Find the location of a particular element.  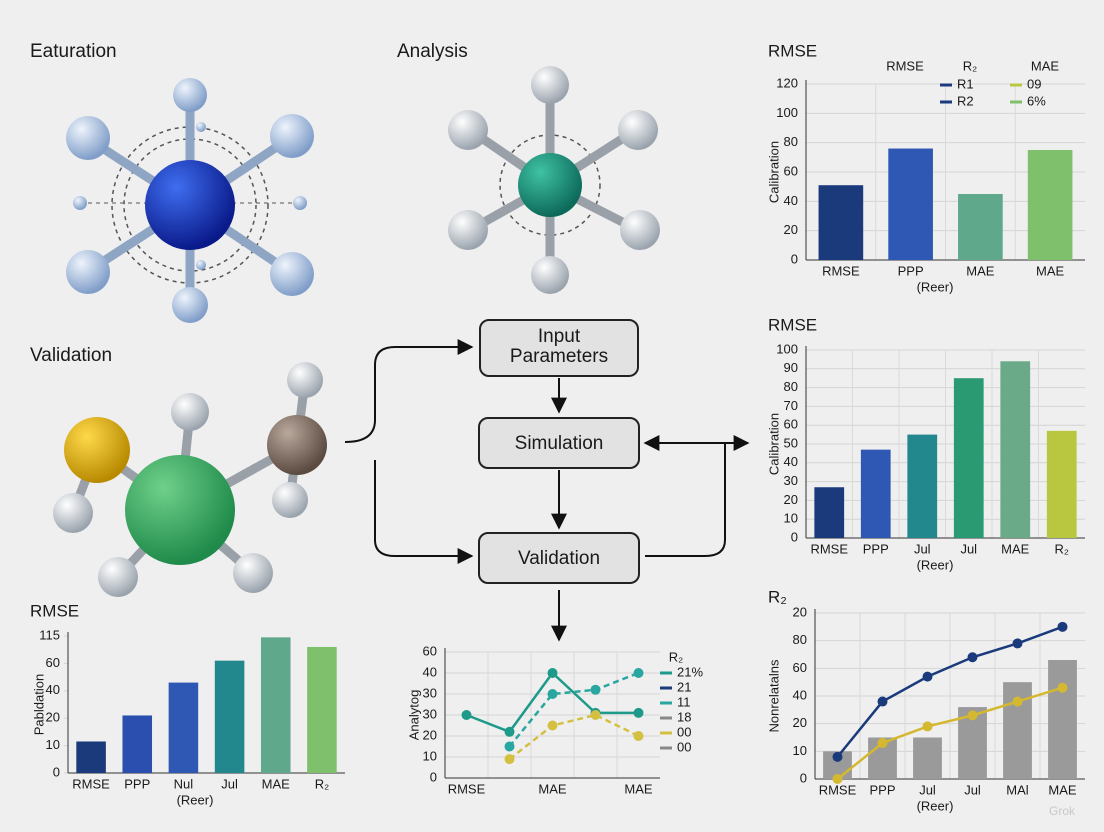

y-axis-label: Analytog is located at coordinates (413, 715).